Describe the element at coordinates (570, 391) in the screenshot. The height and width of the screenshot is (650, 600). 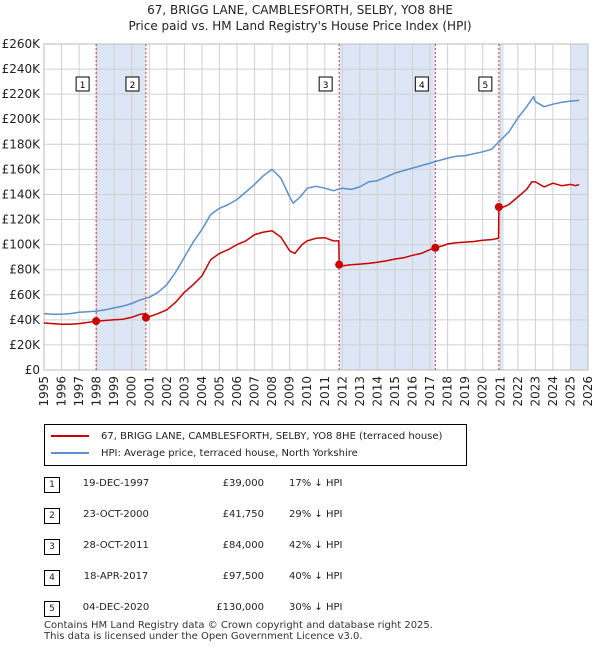
I see `x-tick-label: 2025` at that location.